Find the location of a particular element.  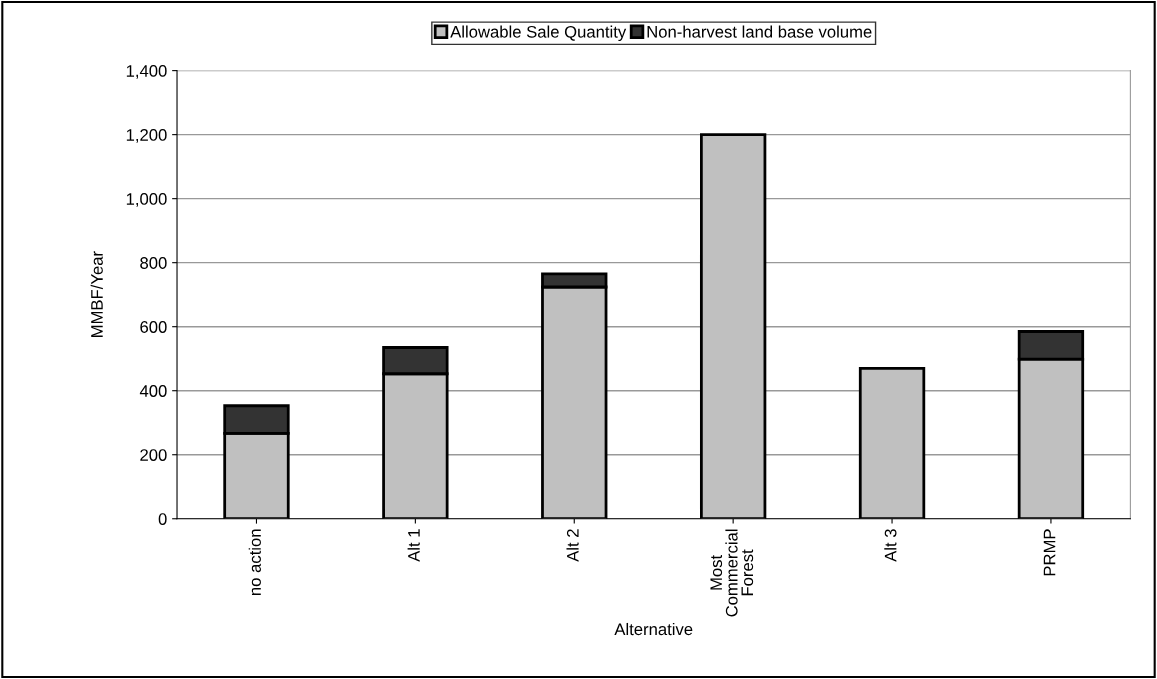

y-tick-label: 1,000 is located at coordinates (146, 200).